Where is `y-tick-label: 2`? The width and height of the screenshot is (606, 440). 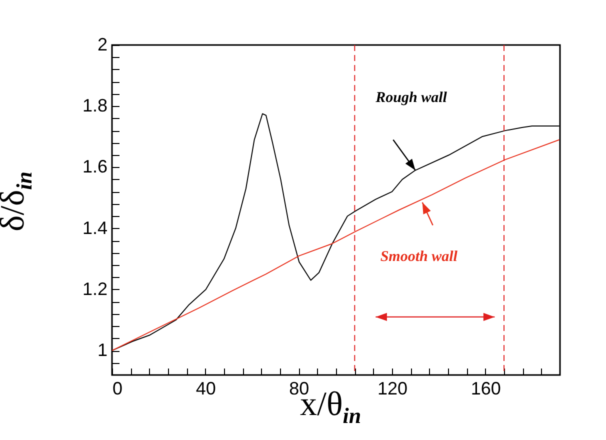 y-tick-label: 2 is located at coordinates (102, 44).